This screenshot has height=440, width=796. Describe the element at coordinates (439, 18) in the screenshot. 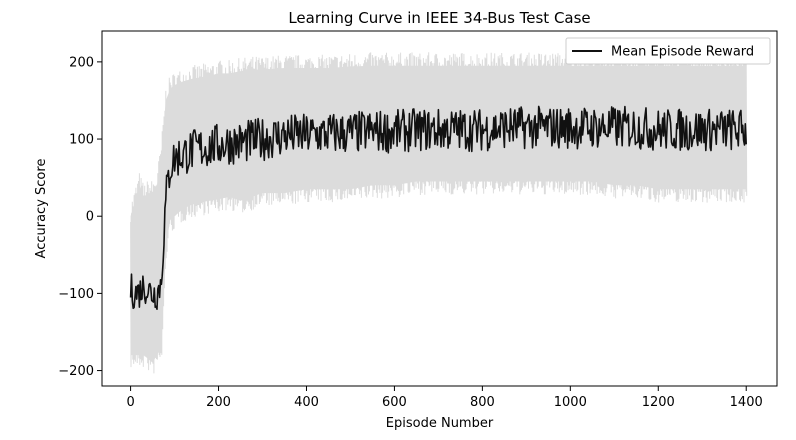

I see `chart-title: Learning Curve in IEEE 34-Bus Test Case` at that location.